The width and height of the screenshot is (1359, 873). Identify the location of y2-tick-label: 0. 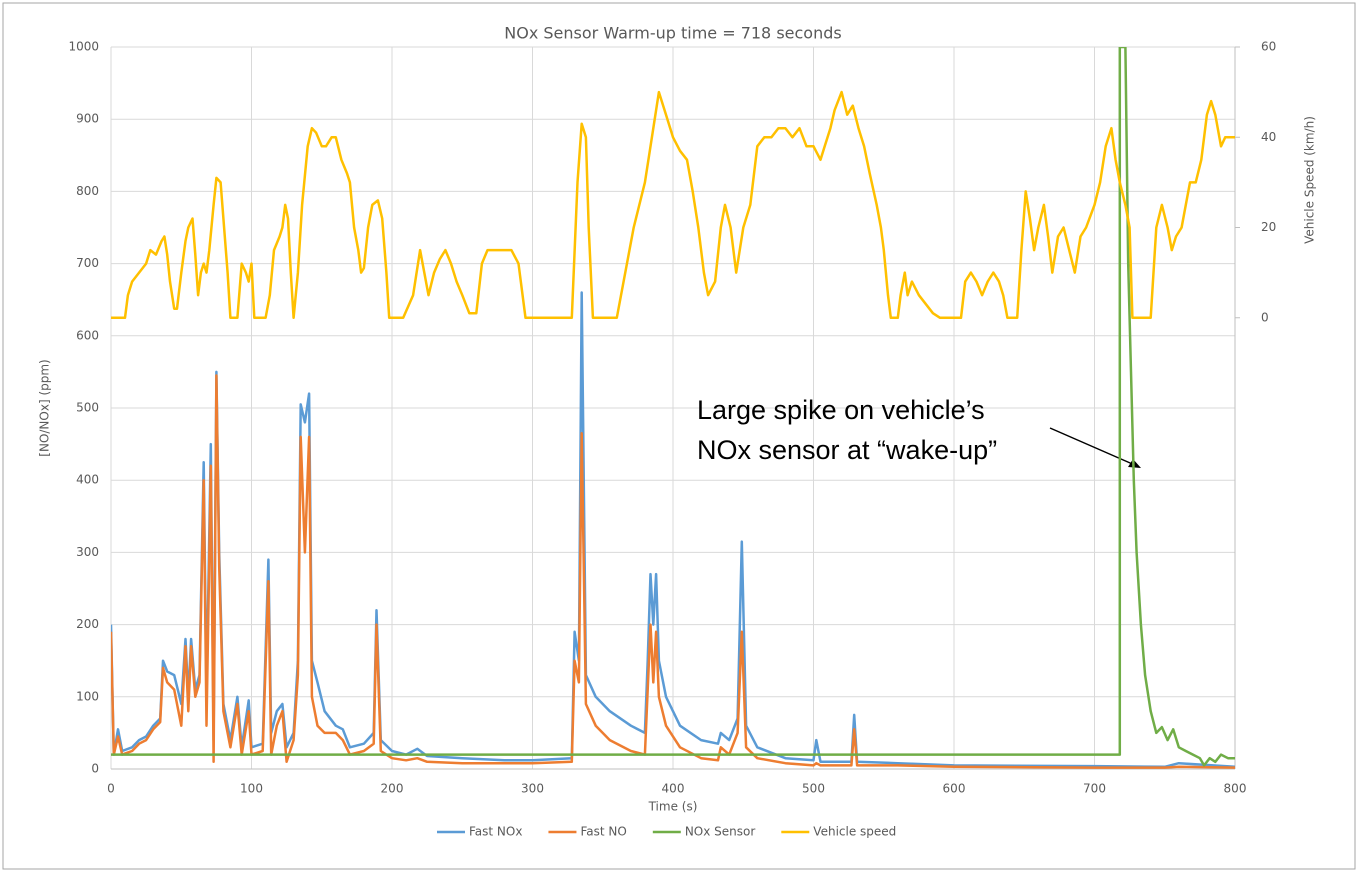
(1265, 317).